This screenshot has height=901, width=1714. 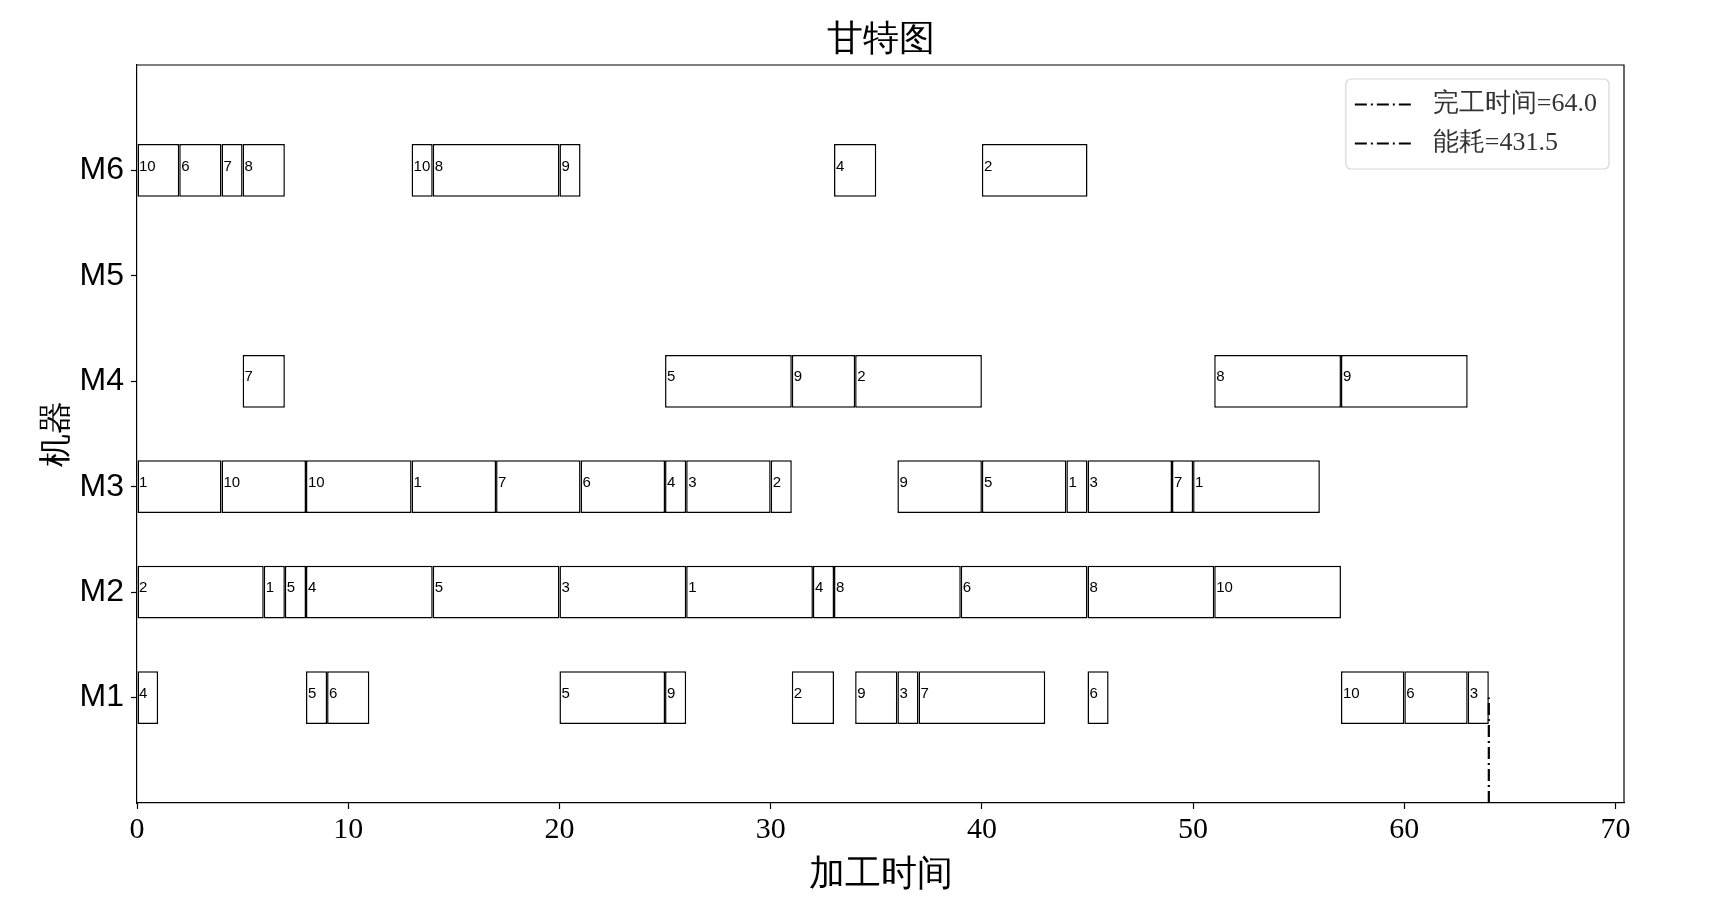 I want to click on x-tick-label: 10, so click(x=348, y=827).